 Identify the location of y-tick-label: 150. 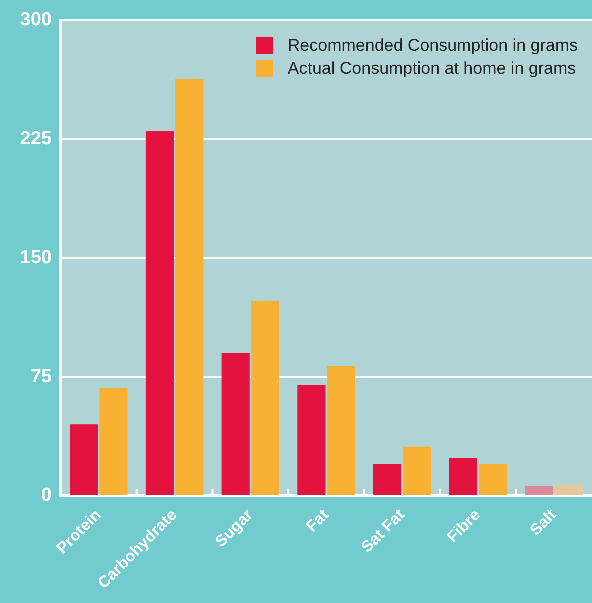
(36, 257).